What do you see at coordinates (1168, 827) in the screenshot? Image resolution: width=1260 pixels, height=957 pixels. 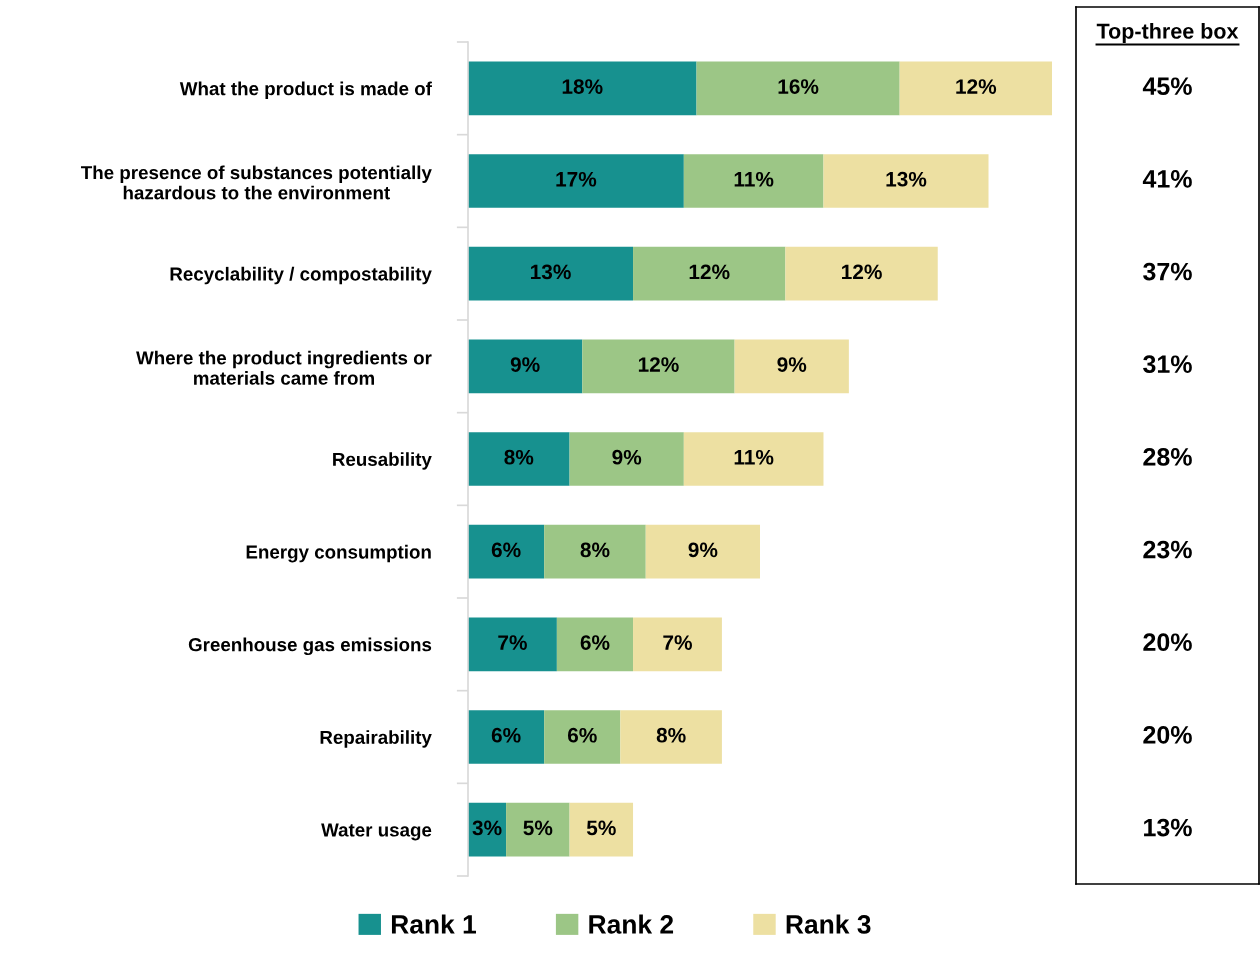 I see `text: 13%` at bounding box center [1168, 827].